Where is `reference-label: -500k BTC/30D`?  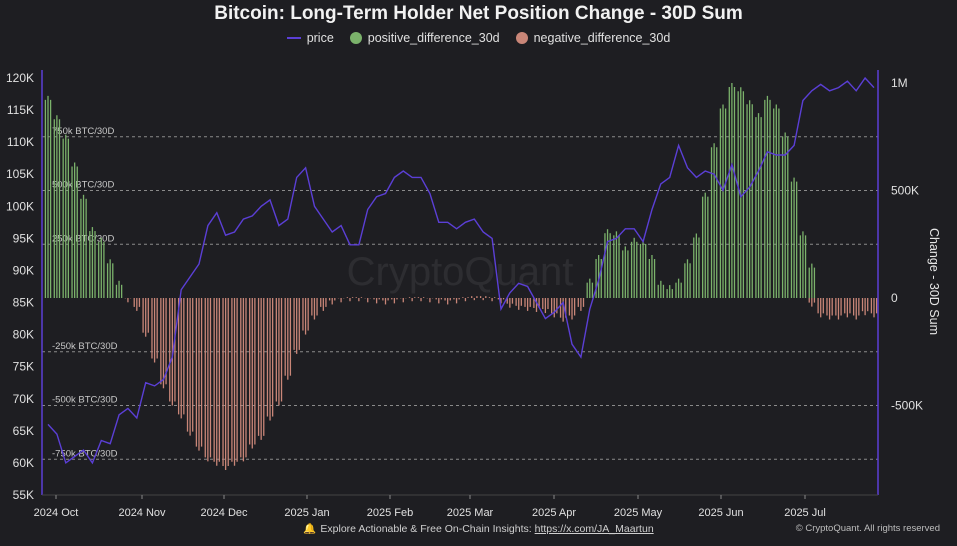
reference-label: -500k BTC/30D is located at coordinates (85, 400).